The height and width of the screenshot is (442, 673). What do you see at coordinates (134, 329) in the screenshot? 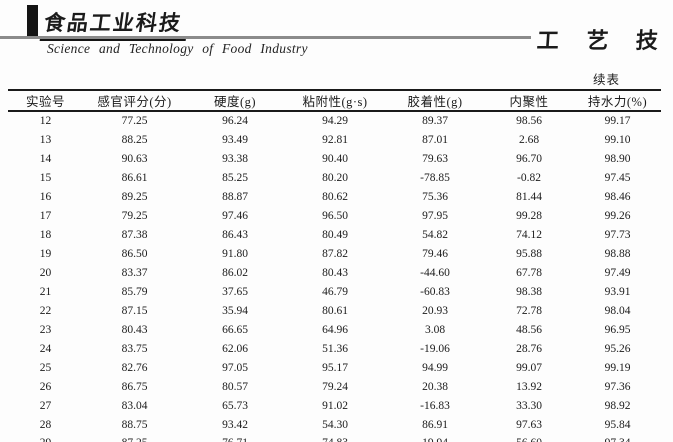
I see `table-cell: 80.43` at bounding box center [134, 329].